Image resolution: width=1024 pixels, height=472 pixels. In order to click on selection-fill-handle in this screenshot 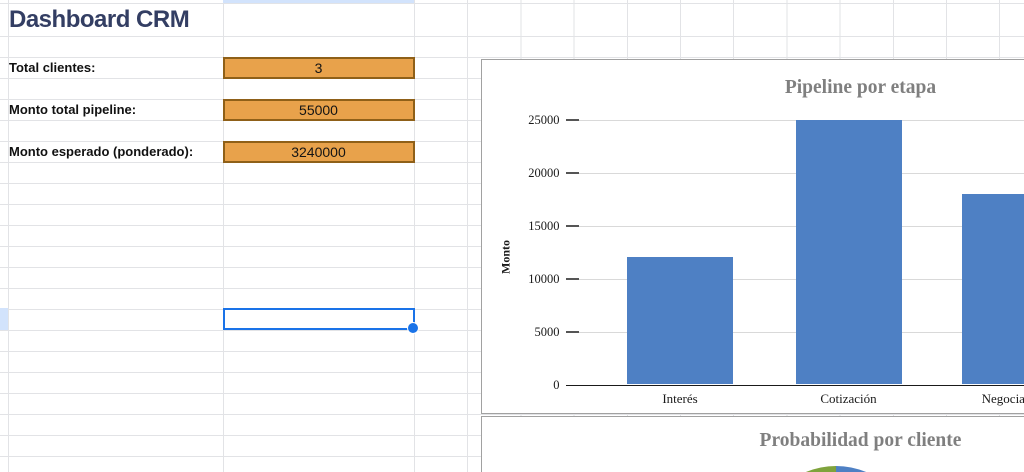, I will do `click(412, 328)`.